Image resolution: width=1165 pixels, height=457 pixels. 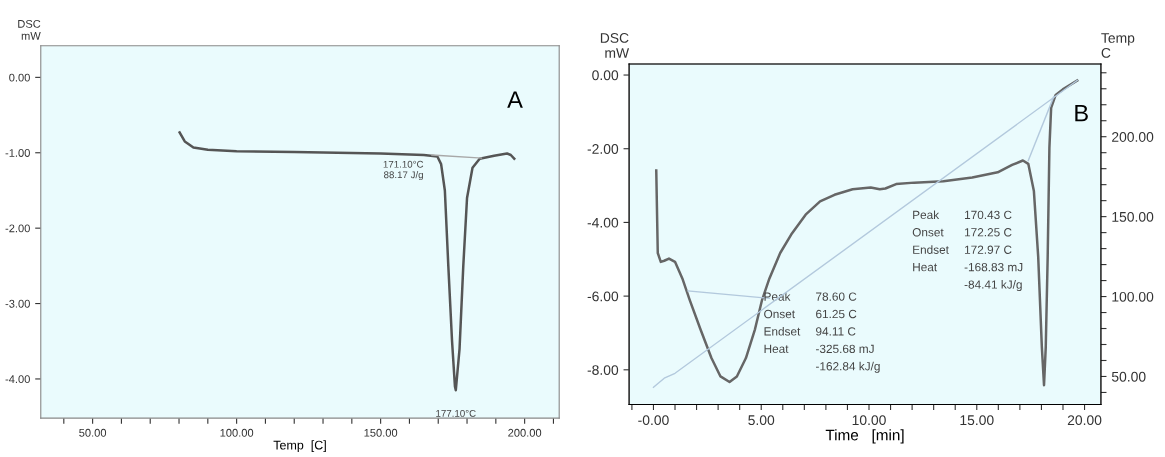 What do you see at coordinates (299, 446) in the screenshot?
I see `x-axis-title: Temp [C]` at bounding box center [299, 446].